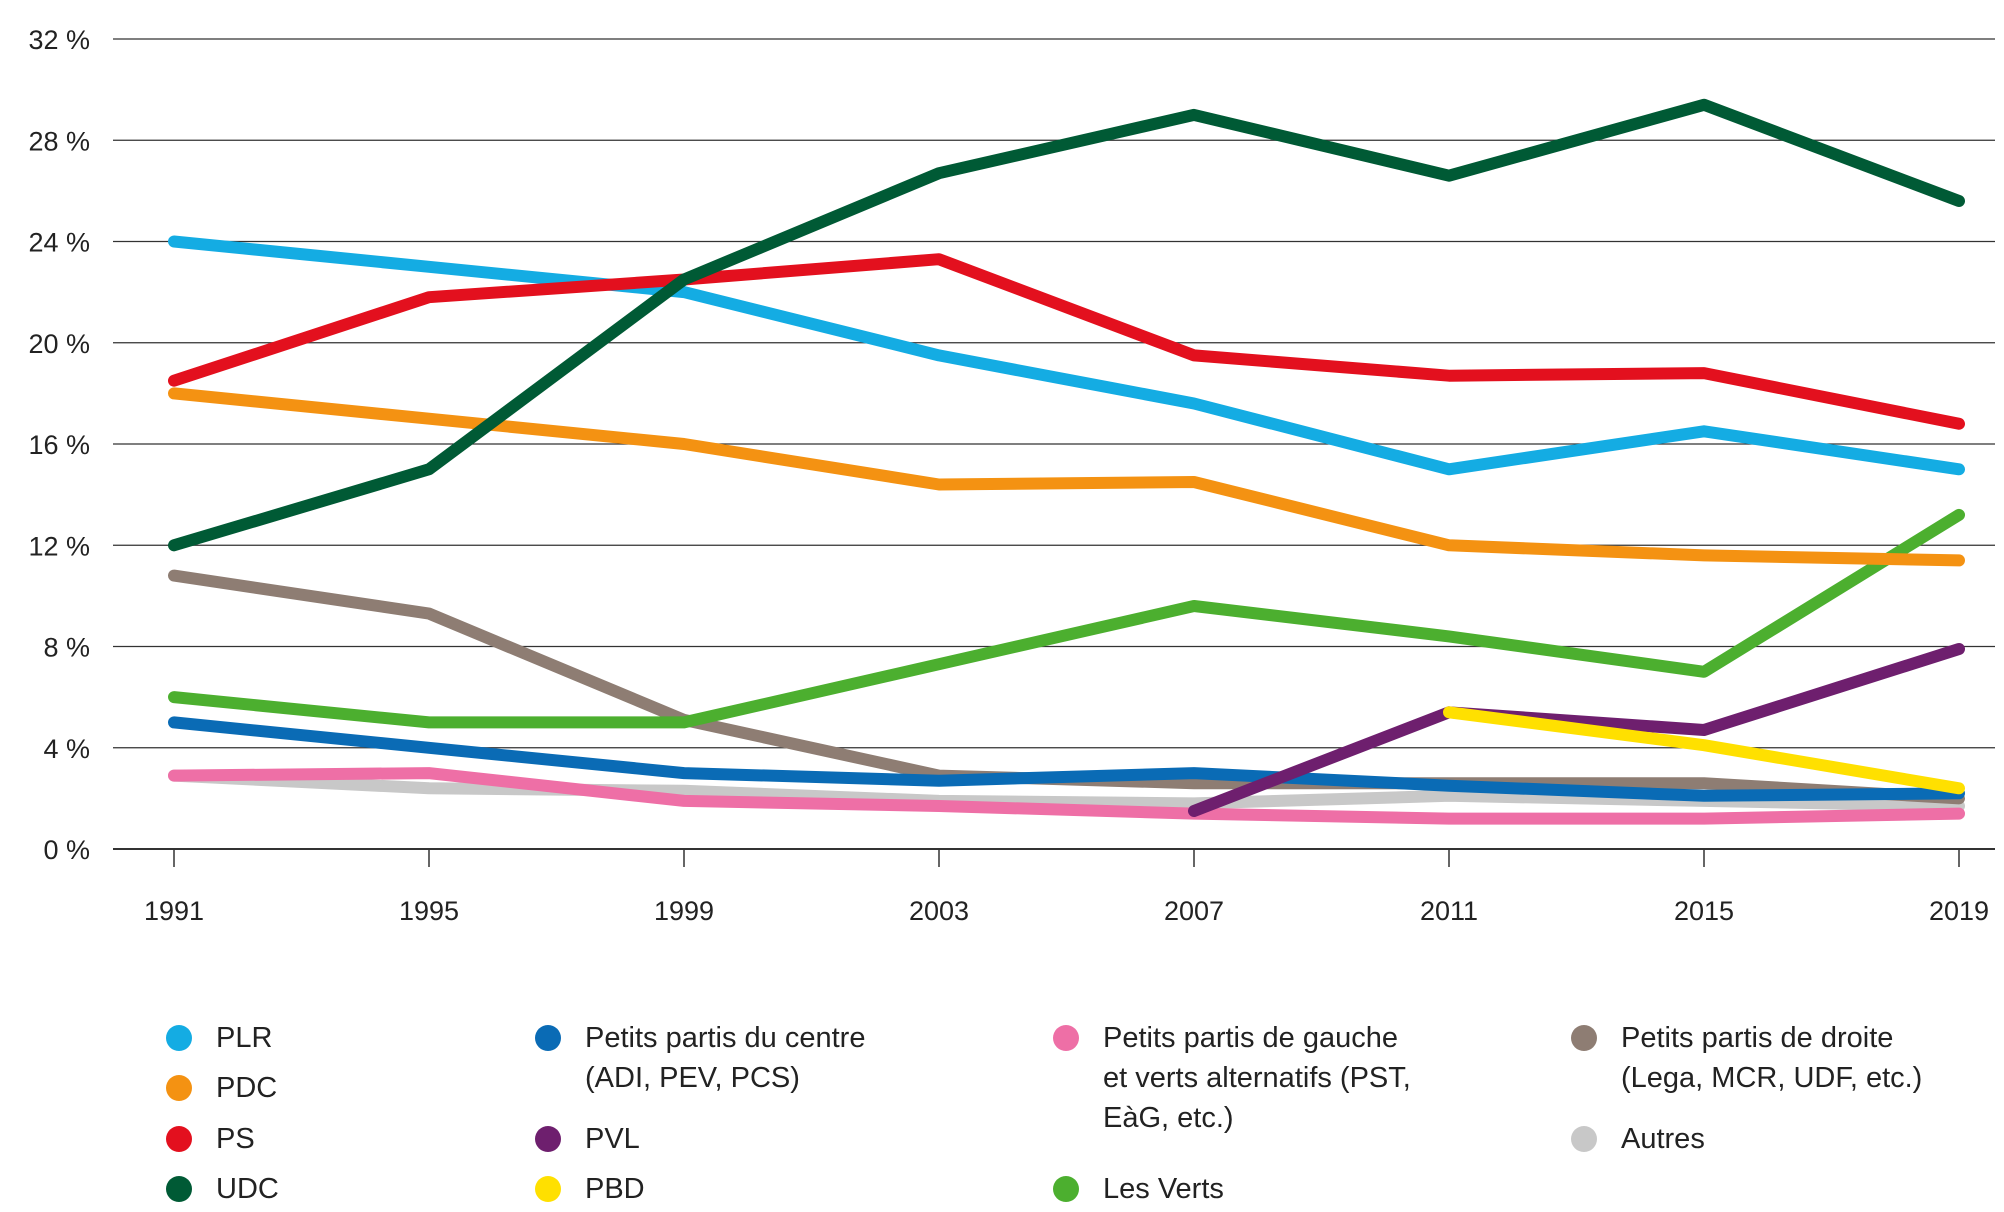  Describe the element at coordinates (235, 1139) in the screenshot. I see `legend-label: PS` at that location.